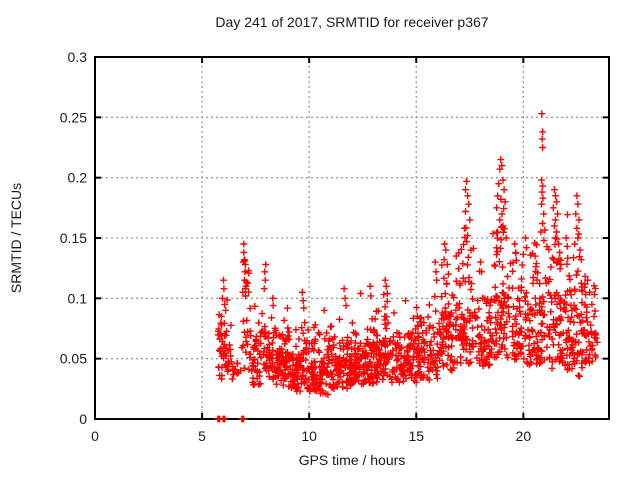  I want to click on x-tick-label: 10, so click(309, 436).